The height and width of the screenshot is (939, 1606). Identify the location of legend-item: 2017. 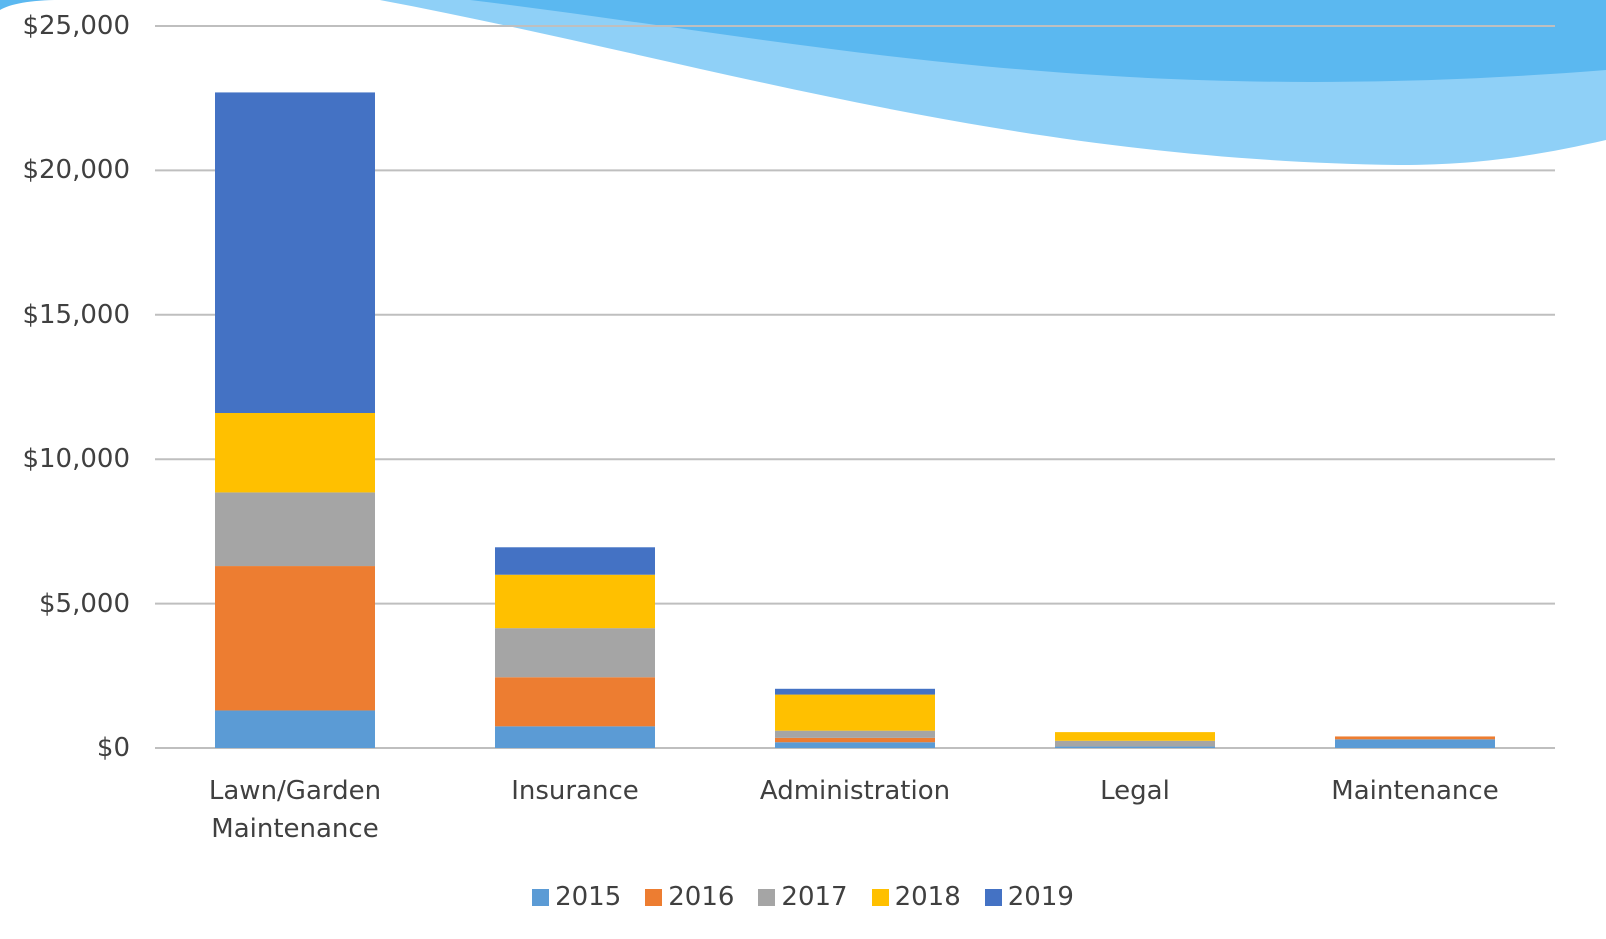
(803, 897).